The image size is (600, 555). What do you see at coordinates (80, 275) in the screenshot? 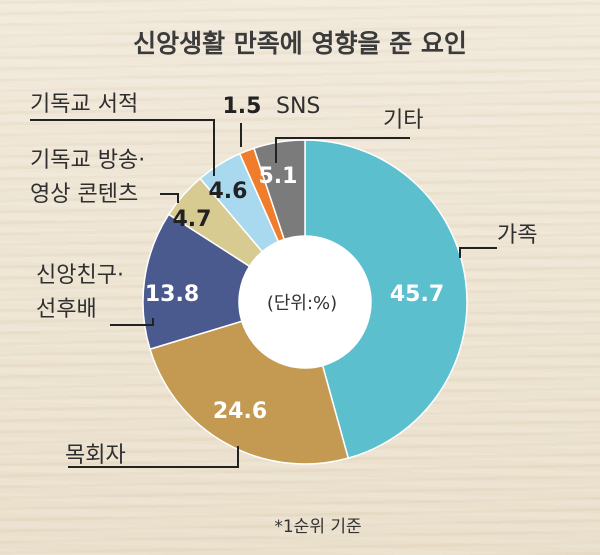
I see `category-label-3-line-1: 신앙친구·` at bounding box center [80, 275].